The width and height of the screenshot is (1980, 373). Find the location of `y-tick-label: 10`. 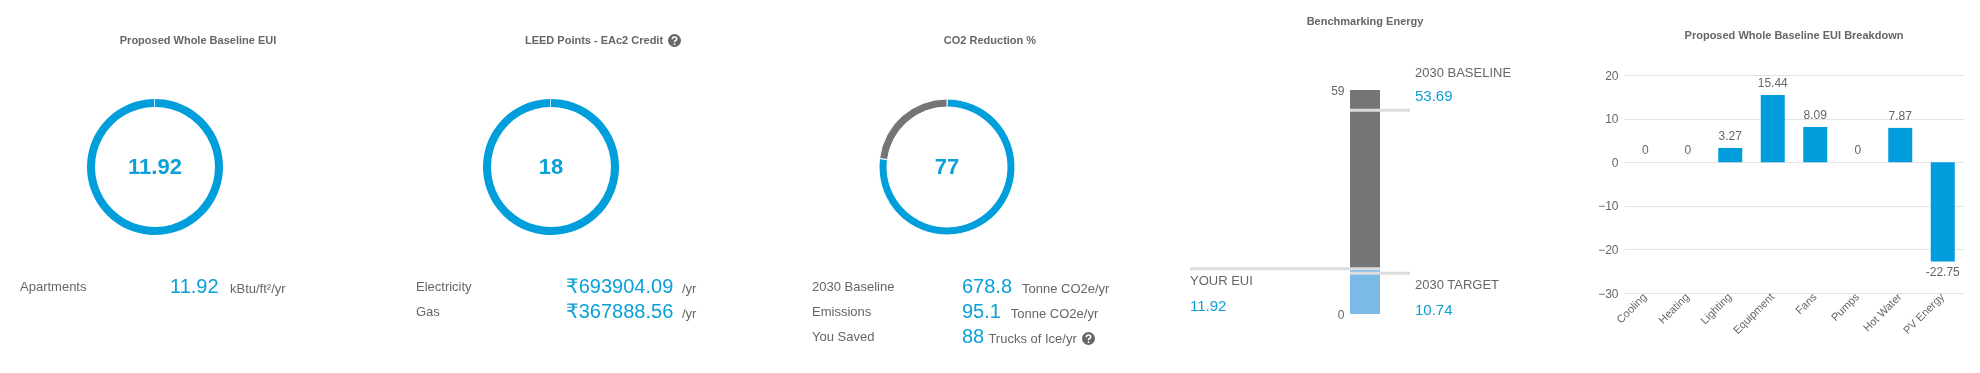

y-tick-label: 10 is located at coordinates (1612, 119).